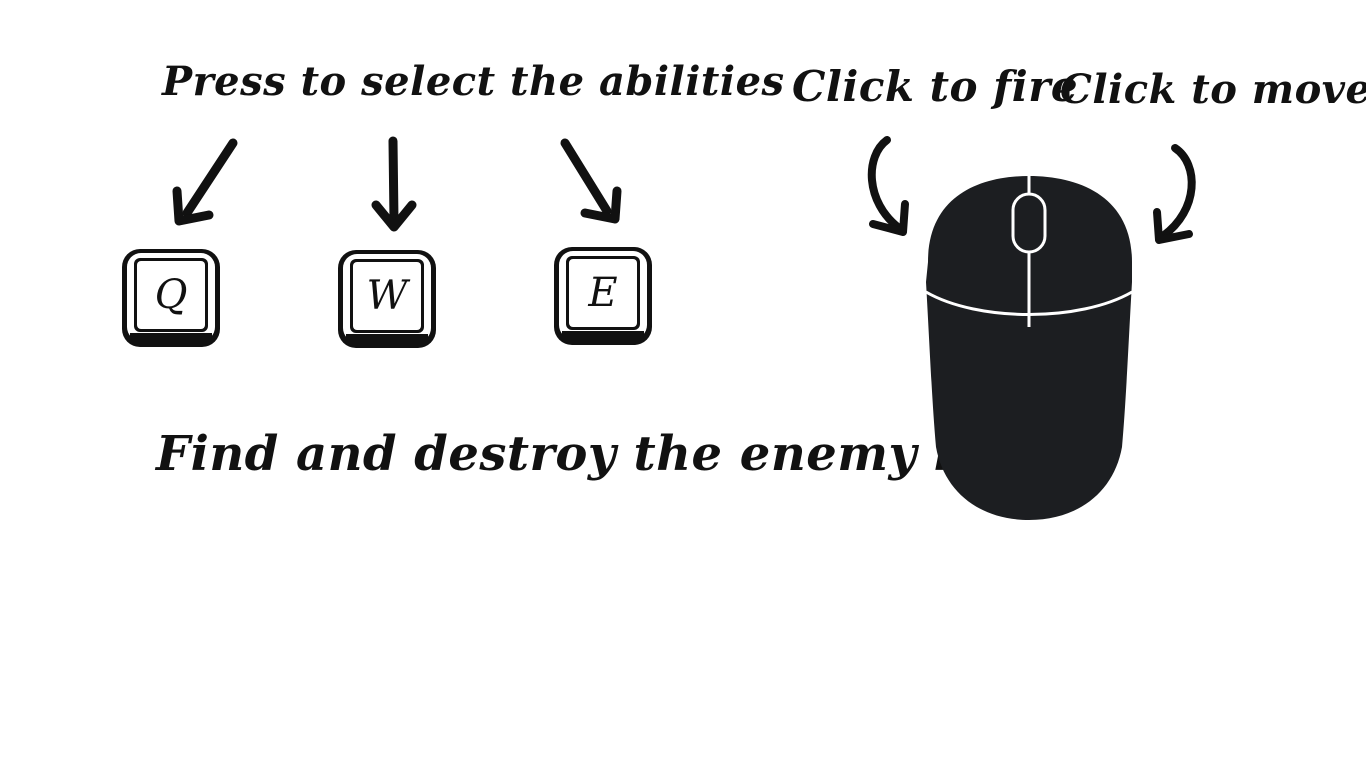 This screenshot has height=768, width=1366. I want to click on objective-text: Find and destroy the enemy base!, so click(618, 454).